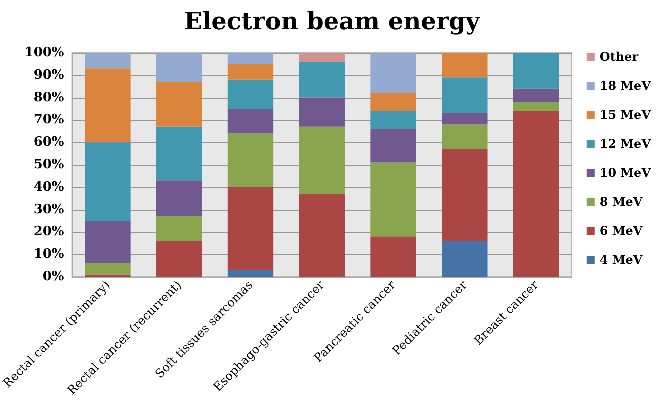 The height and width of the screenshot is (416, 664). Describe the element at coordinates (53, 277) in the screenshot. I see `y-tick-label: 0%` at that location.